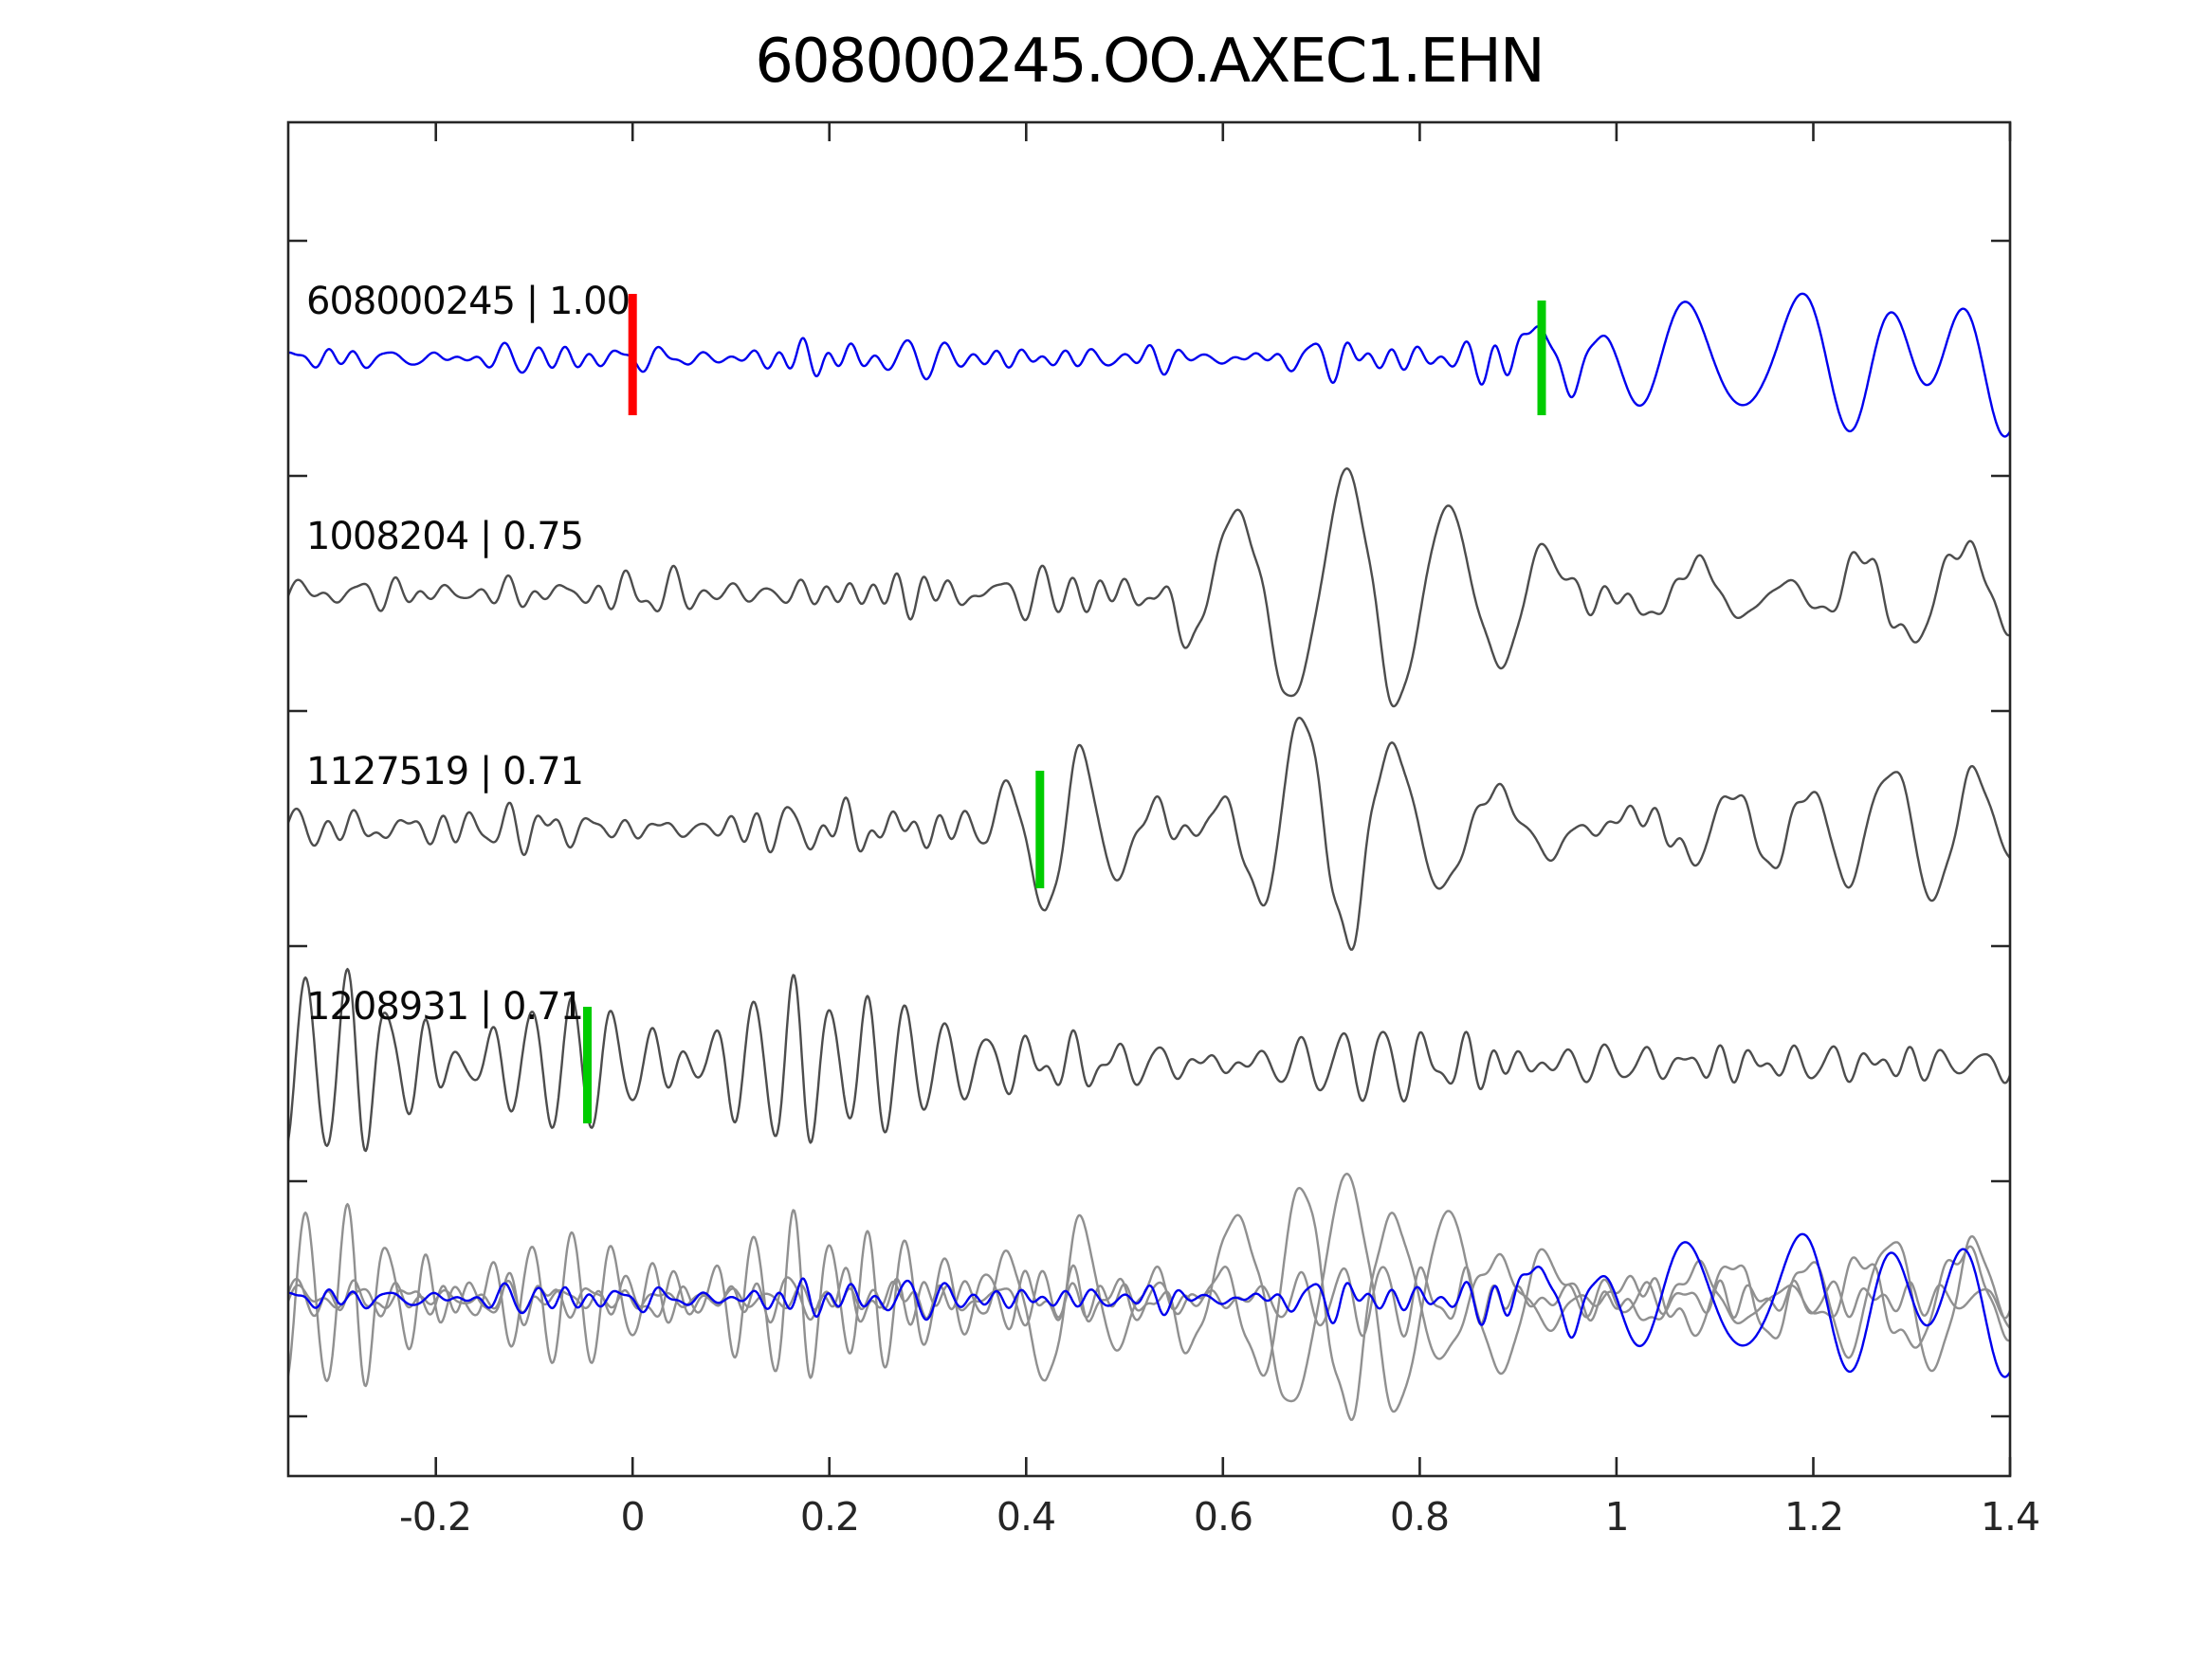  I want to click on x-tick-label: -0.2, so click(435, 1517).